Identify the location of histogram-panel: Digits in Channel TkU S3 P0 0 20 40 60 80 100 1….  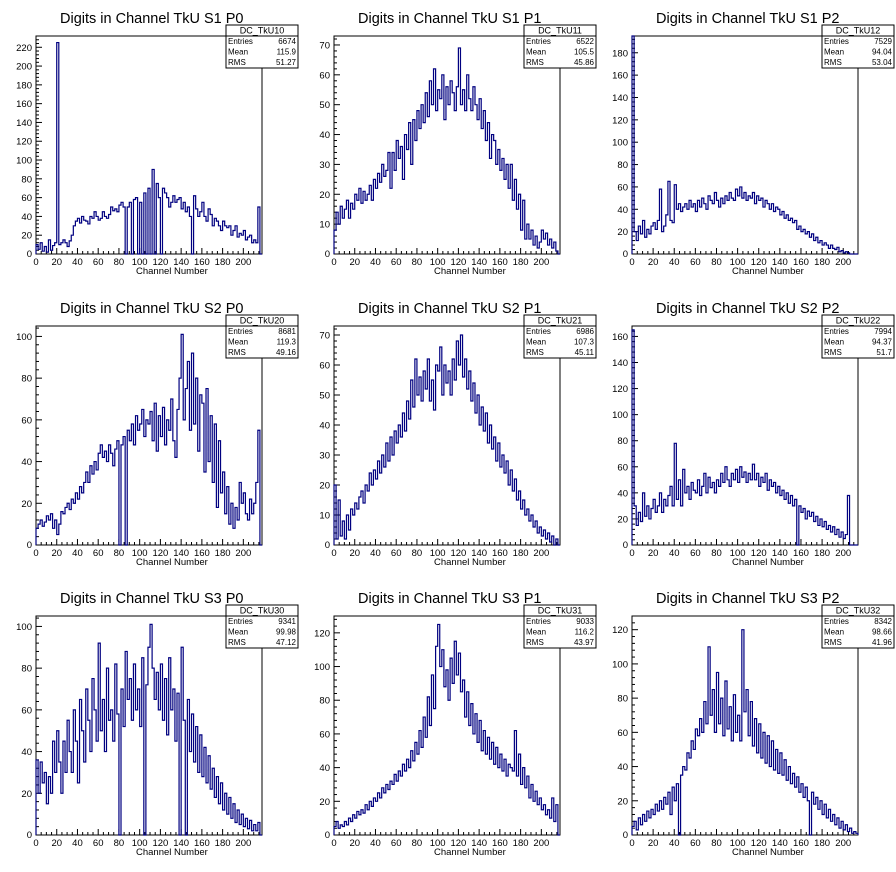
(157, 724).